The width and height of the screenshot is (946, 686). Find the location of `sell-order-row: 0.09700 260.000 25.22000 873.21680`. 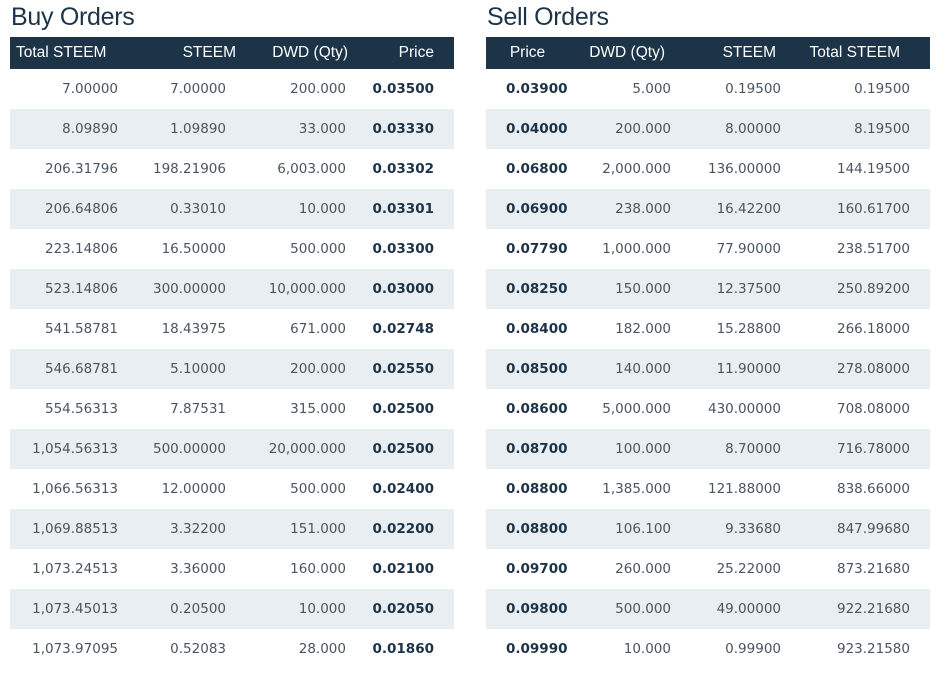

sell-order-row: 0.09700 260.000 25.22000 873.21680 is located at coordinates (708, 569).